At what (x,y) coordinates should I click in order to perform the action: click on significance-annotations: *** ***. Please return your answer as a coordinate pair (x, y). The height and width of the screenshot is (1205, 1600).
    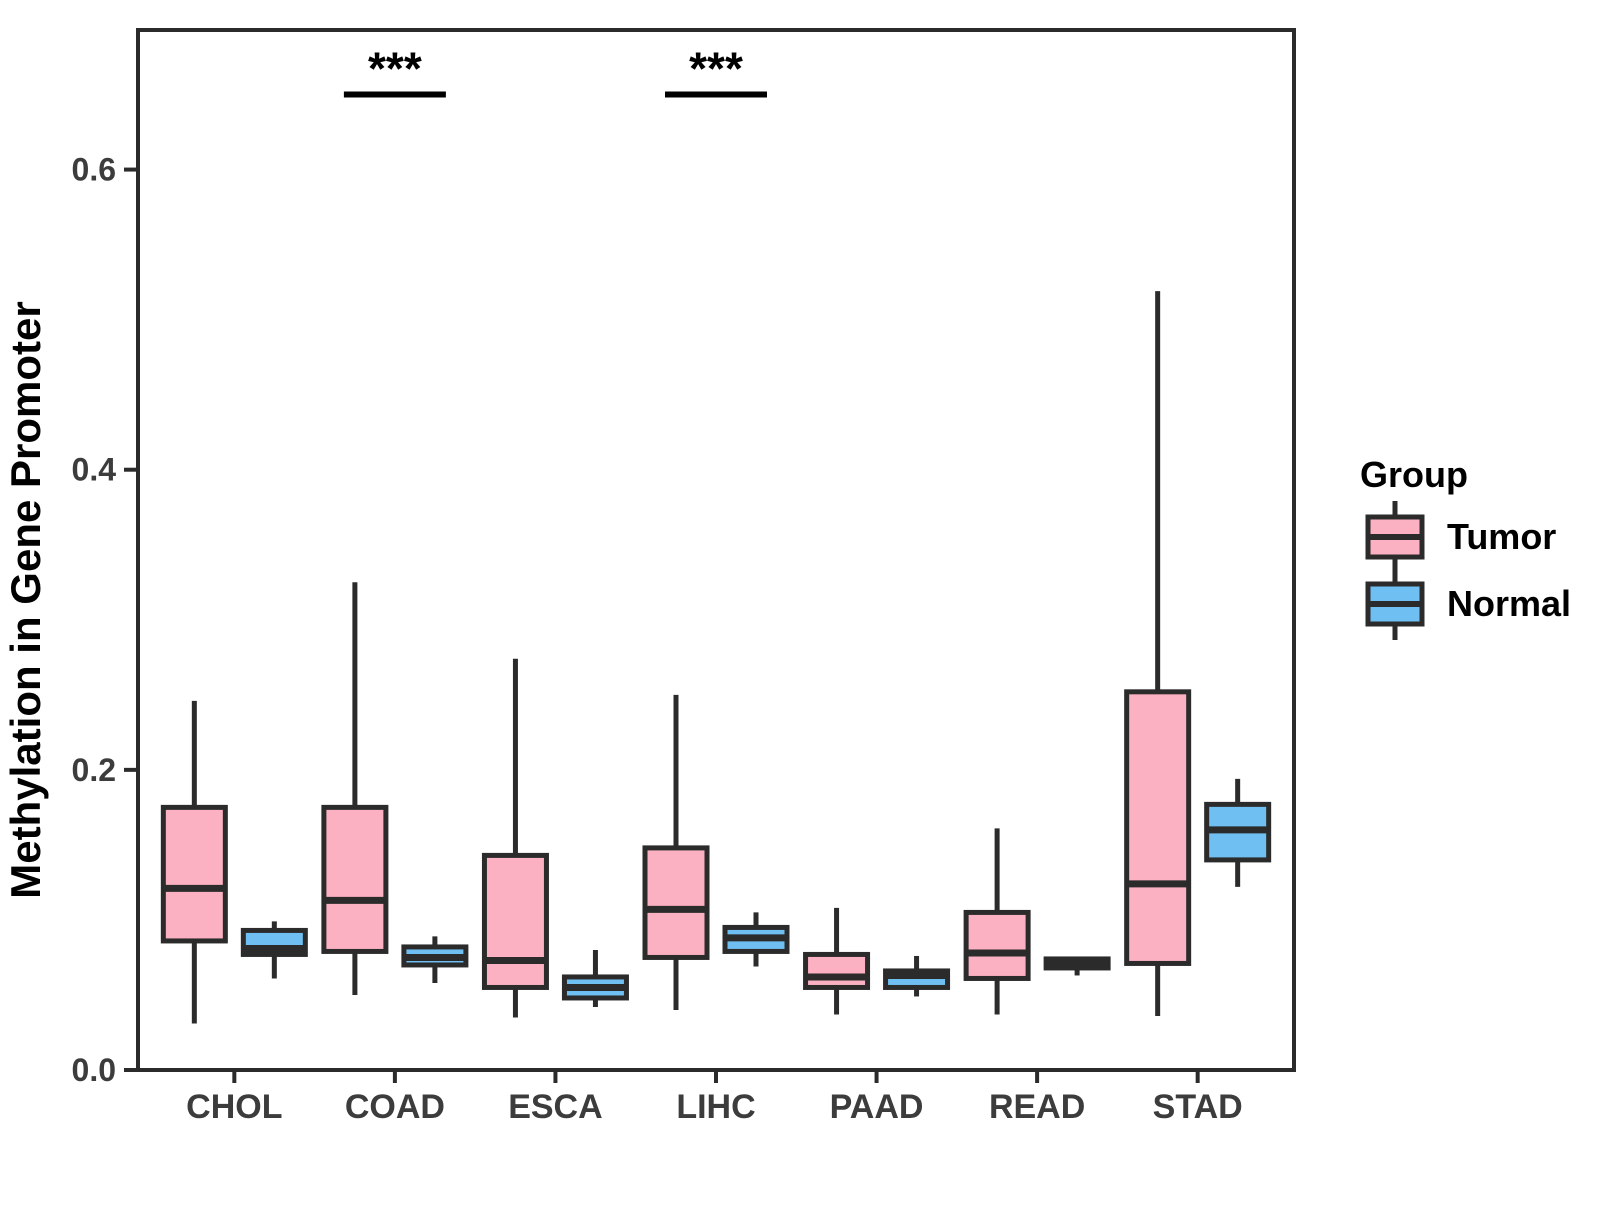
    Looking at the image, I should click on (555, 70).